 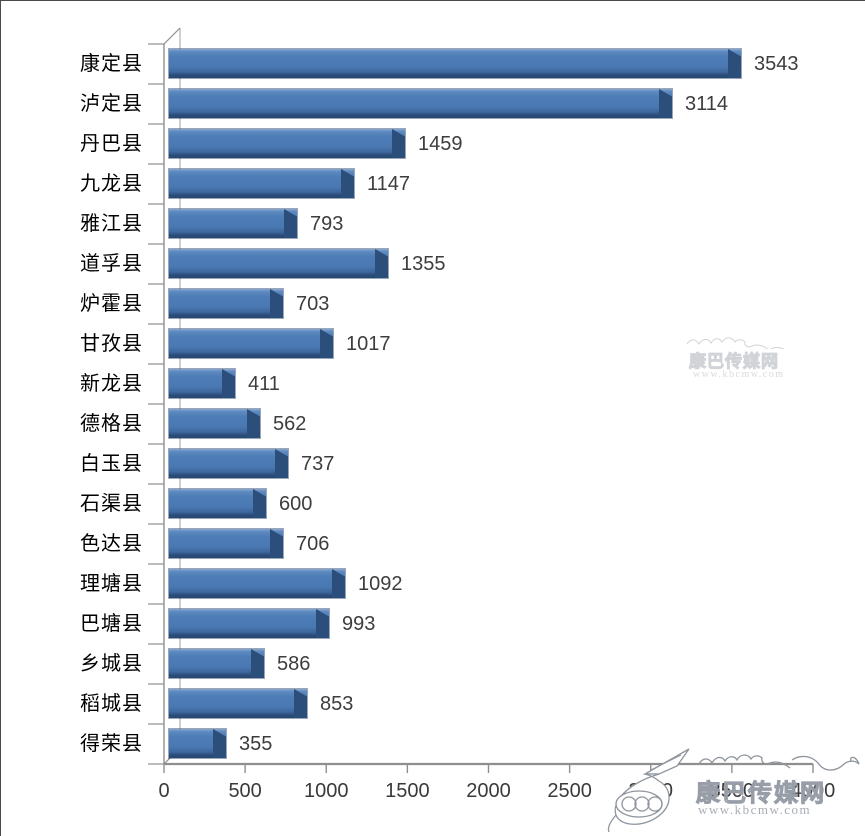 I want to click on bar-value-label: 586, so click(x=294, y=664).